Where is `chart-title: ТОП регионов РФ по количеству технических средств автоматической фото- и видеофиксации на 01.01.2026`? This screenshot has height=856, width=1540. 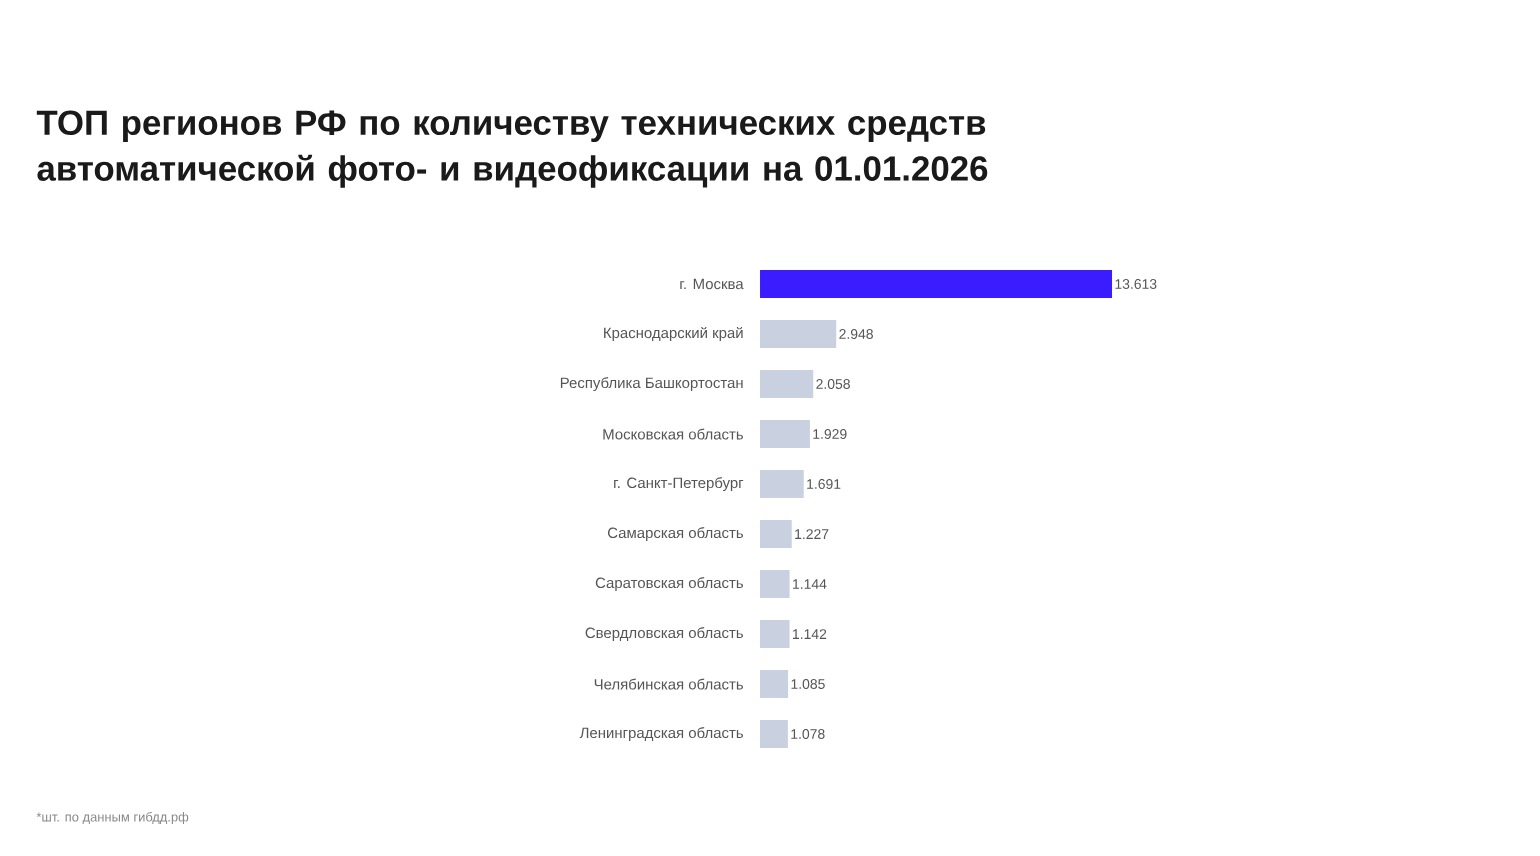 chart-title: ТОП регионов РФ по количеству технических средств автоматической фото- и видеофиксации на 01.01.2026 is located at coordinates (512, 149).